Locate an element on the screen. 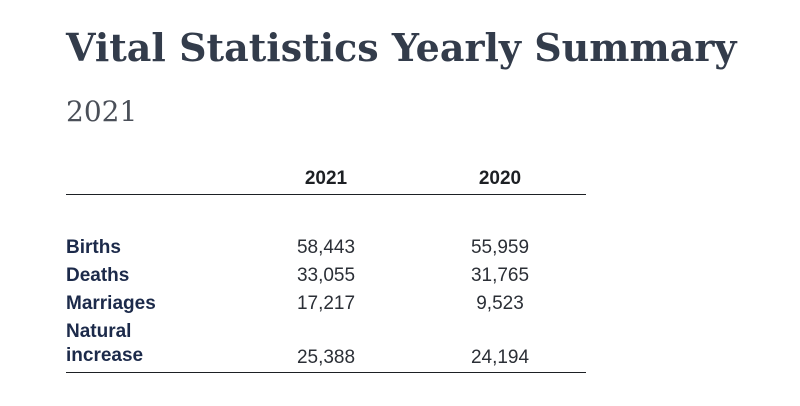 The image size is (800, 406). page-title: Vital Statistics Yearly Summary is located at coordinates (401, 47).